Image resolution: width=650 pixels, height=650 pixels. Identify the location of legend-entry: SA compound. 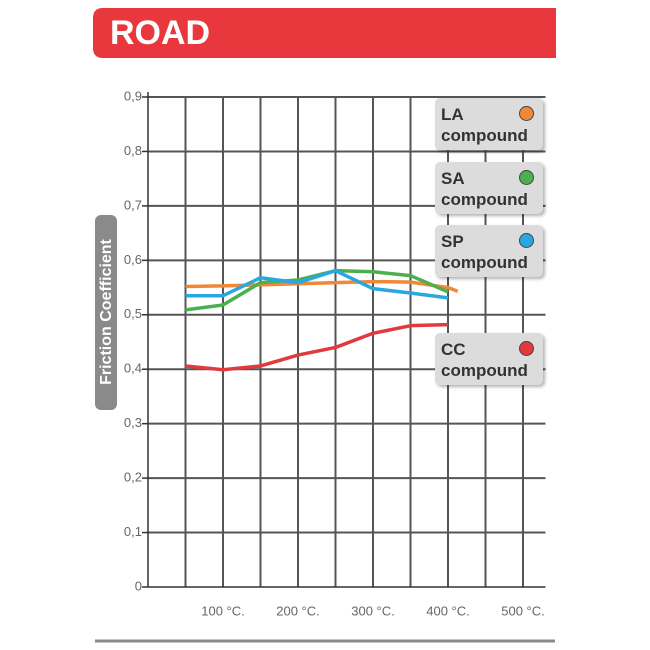
(489, 188).